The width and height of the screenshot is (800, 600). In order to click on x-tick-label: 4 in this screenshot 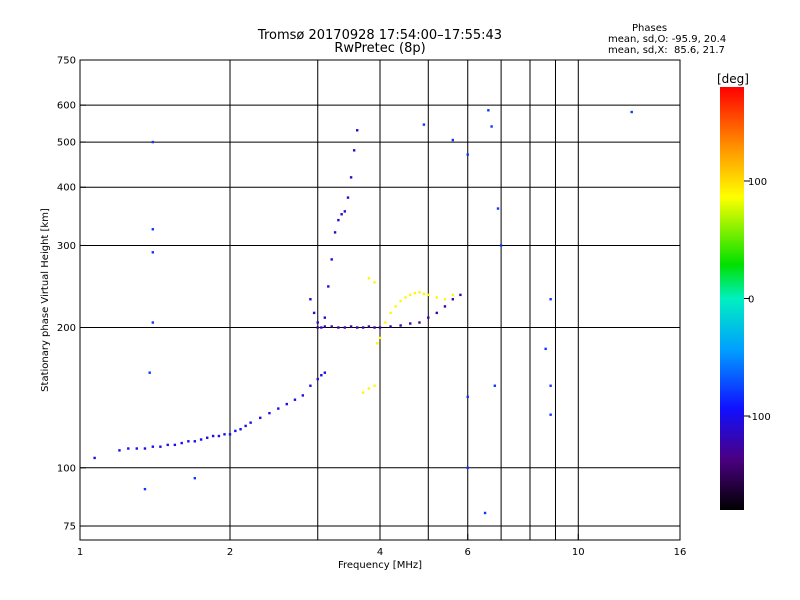, I will do `click(380, 552)`.